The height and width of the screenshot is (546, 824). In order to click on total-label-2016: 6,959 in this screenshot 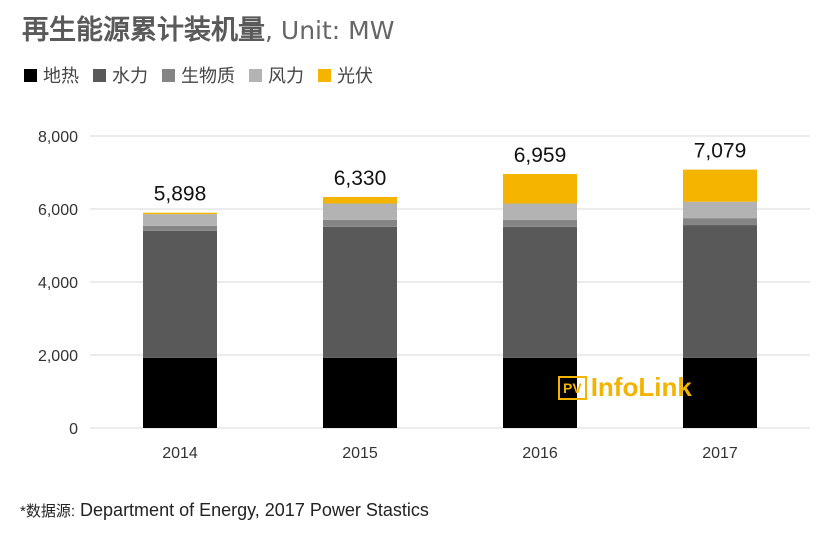, I will do `click(540, 155)`.